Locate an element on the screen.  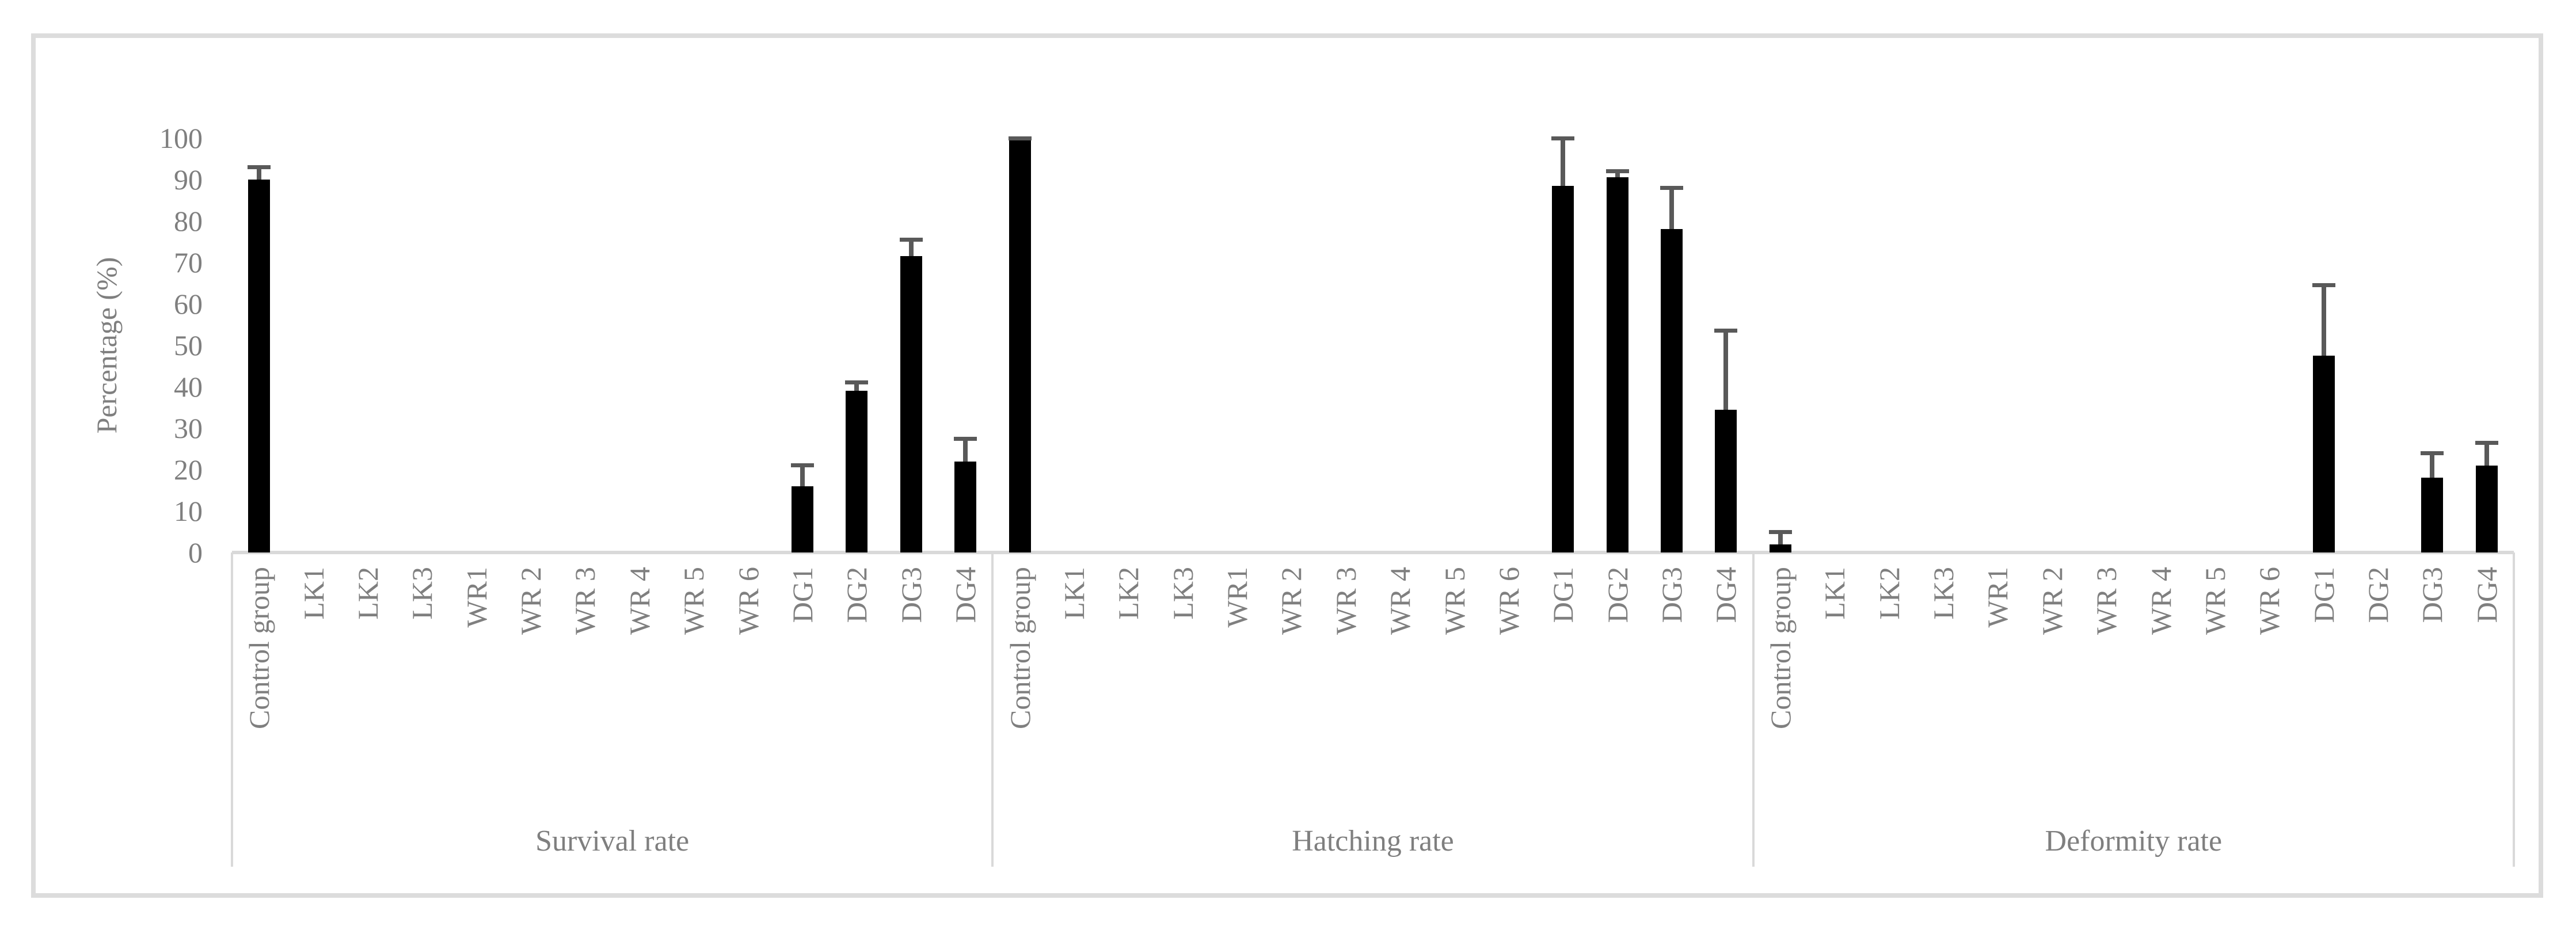
category-label-text: WR 4 is located at coordinates (1400, 601).